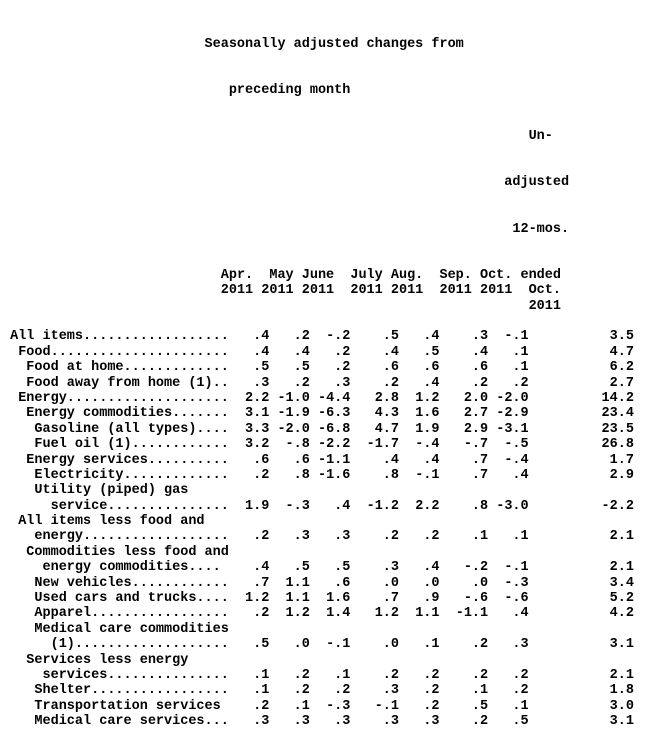 The image size is (651, 745). I want to click on cell-june: 1.4, so click(330, 614).